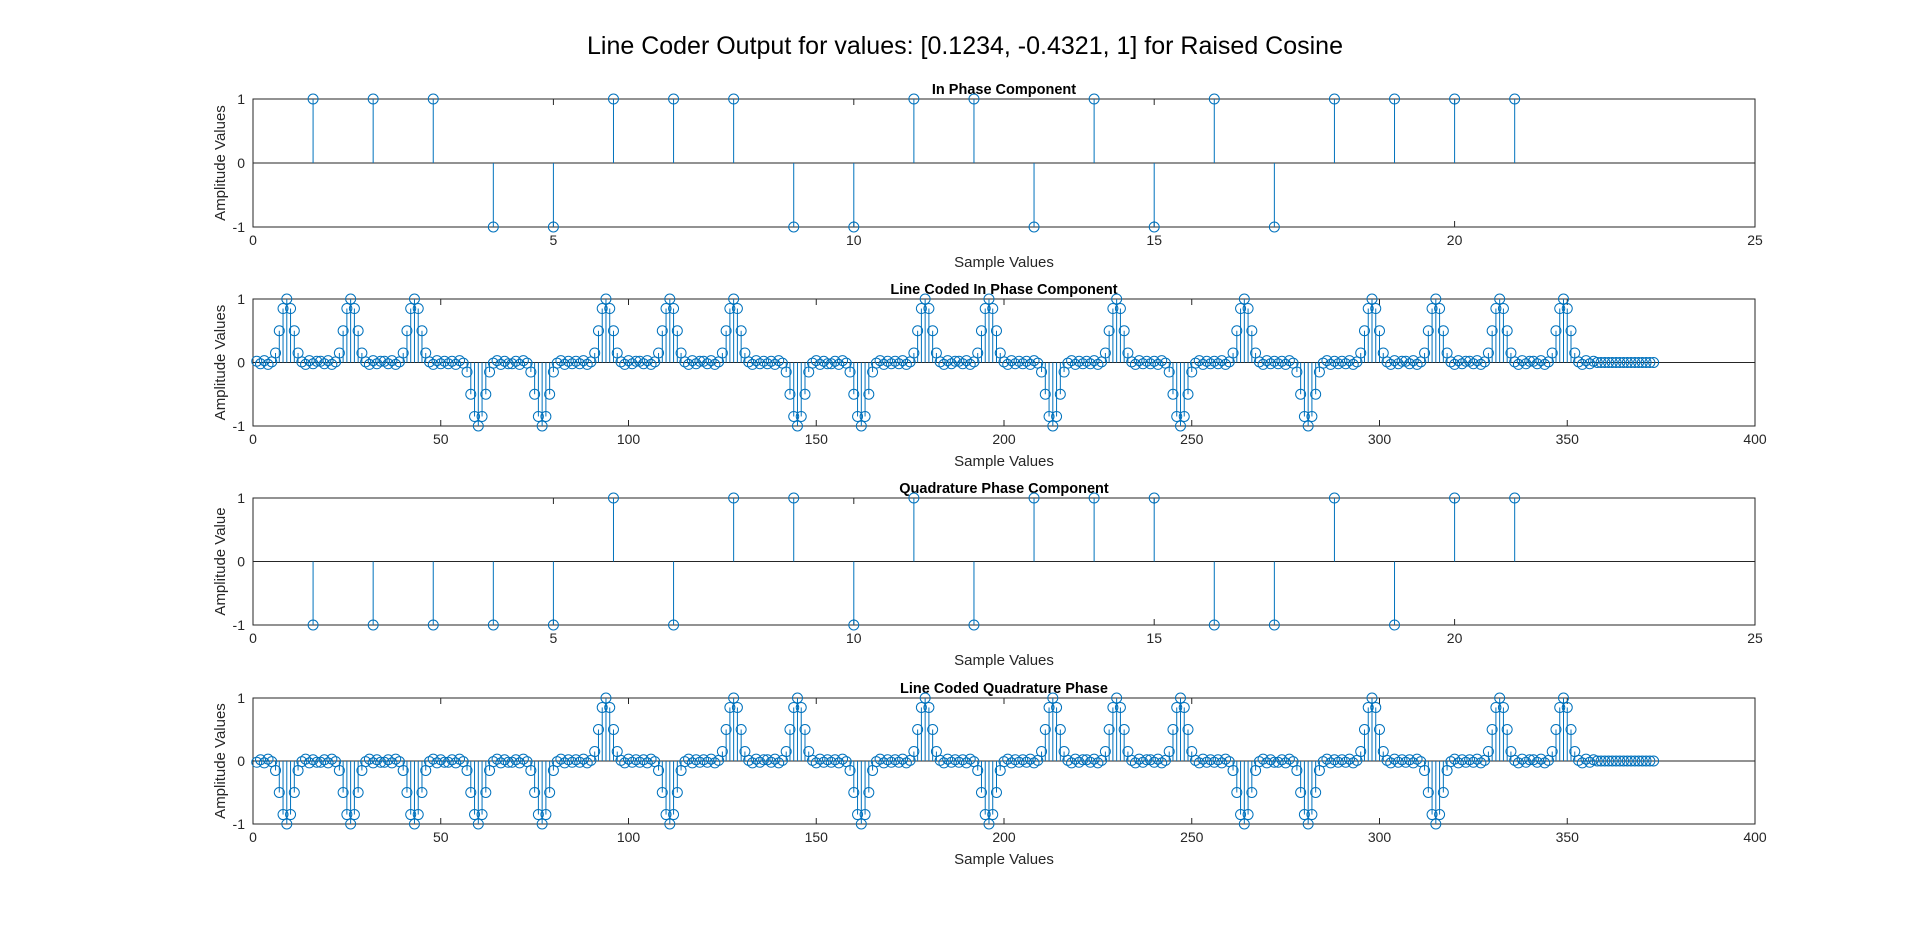 The height and width of the screenshot is (931, 1920). Describe the element at coordinates (441, 439) in the screenshot. I see `x-tick-label: 50` at that location.